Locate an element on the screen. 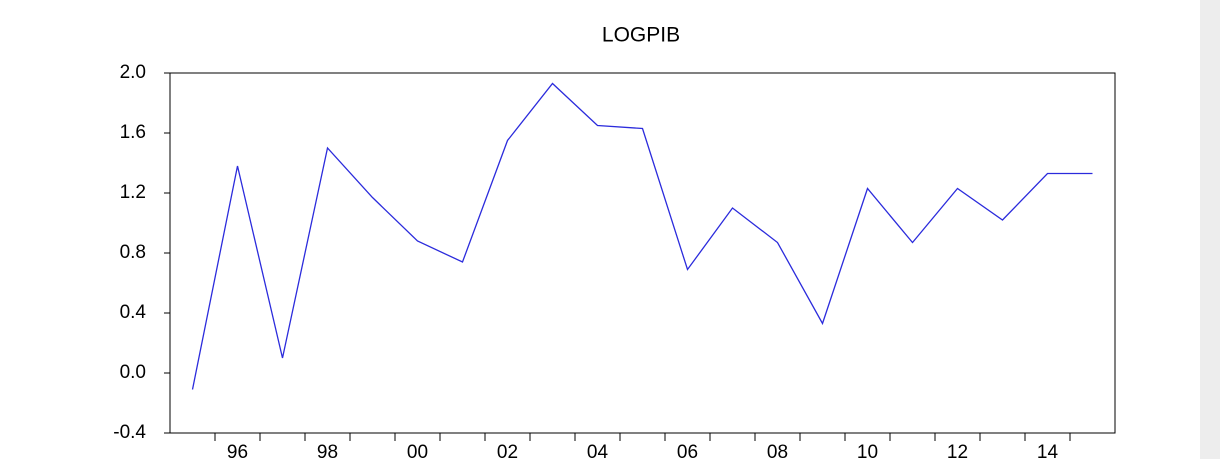  x-tick-label: 00 is located at coordinates (417, 450).